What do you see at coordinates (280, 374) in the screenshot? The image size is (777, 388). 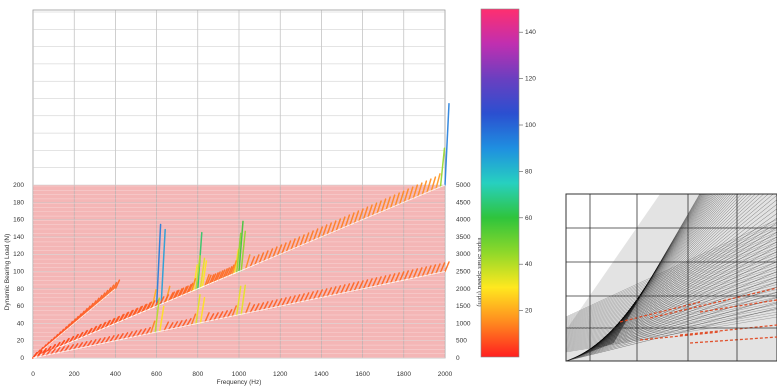 I see `x-tick-label: 1200` at bounding box center [280, 374].